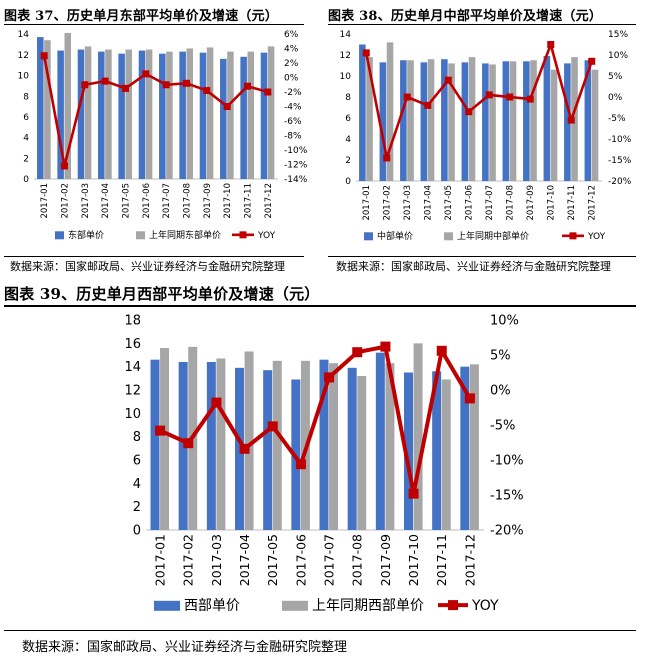 This screenshot has height=658, width=645. I want to click on x-tick-label: 2017-10, so click(552, 203).